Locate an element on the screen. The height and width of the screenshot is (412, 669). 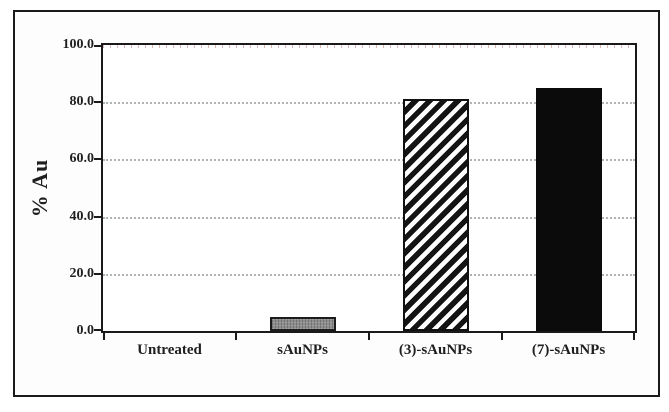
y-tick-label-60: 60.0 is located at coordinates (82, 159).